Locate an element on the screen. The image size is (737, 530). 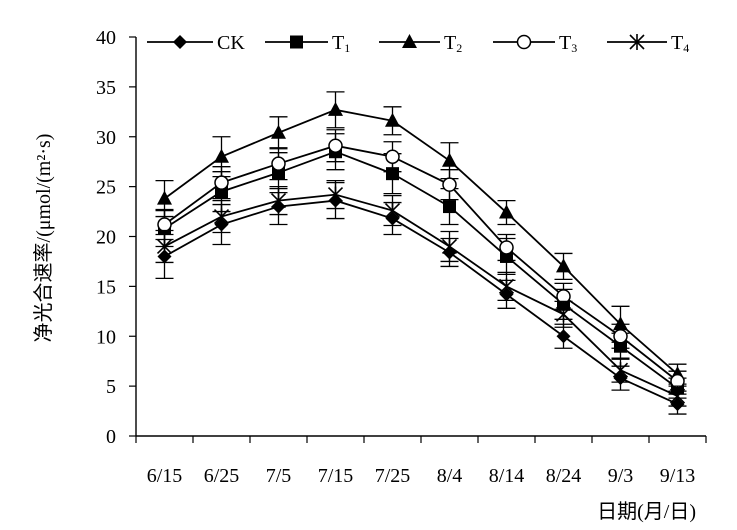
x-tick-label: 6/15 is located at coordinates (165, 476).